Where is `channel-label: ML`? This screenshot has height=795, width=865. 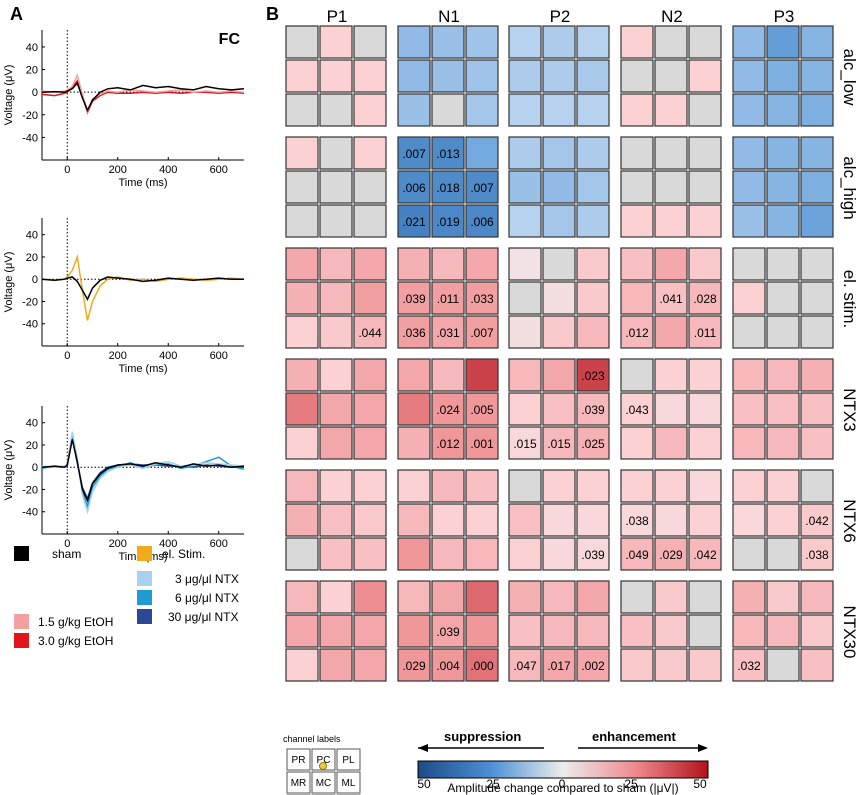
channel-label: ML is located at coordinates (349, 783).